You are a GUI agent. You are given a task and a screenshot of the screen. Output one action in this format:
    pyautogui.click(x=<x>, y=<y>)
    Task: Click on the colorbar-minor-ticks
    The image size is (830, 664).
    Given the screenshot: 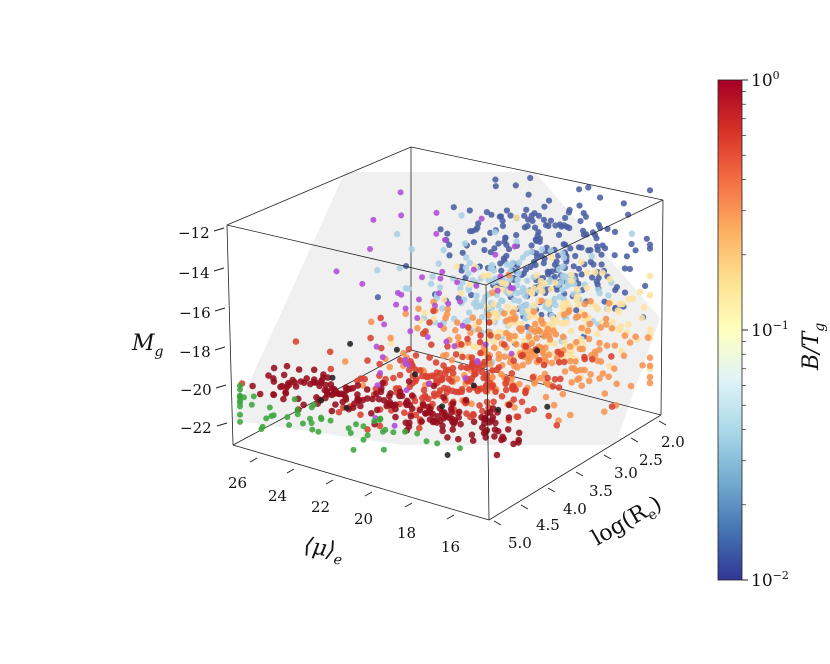 What is the action you would take?
    pyautogui.click(x=744, y=298)
    